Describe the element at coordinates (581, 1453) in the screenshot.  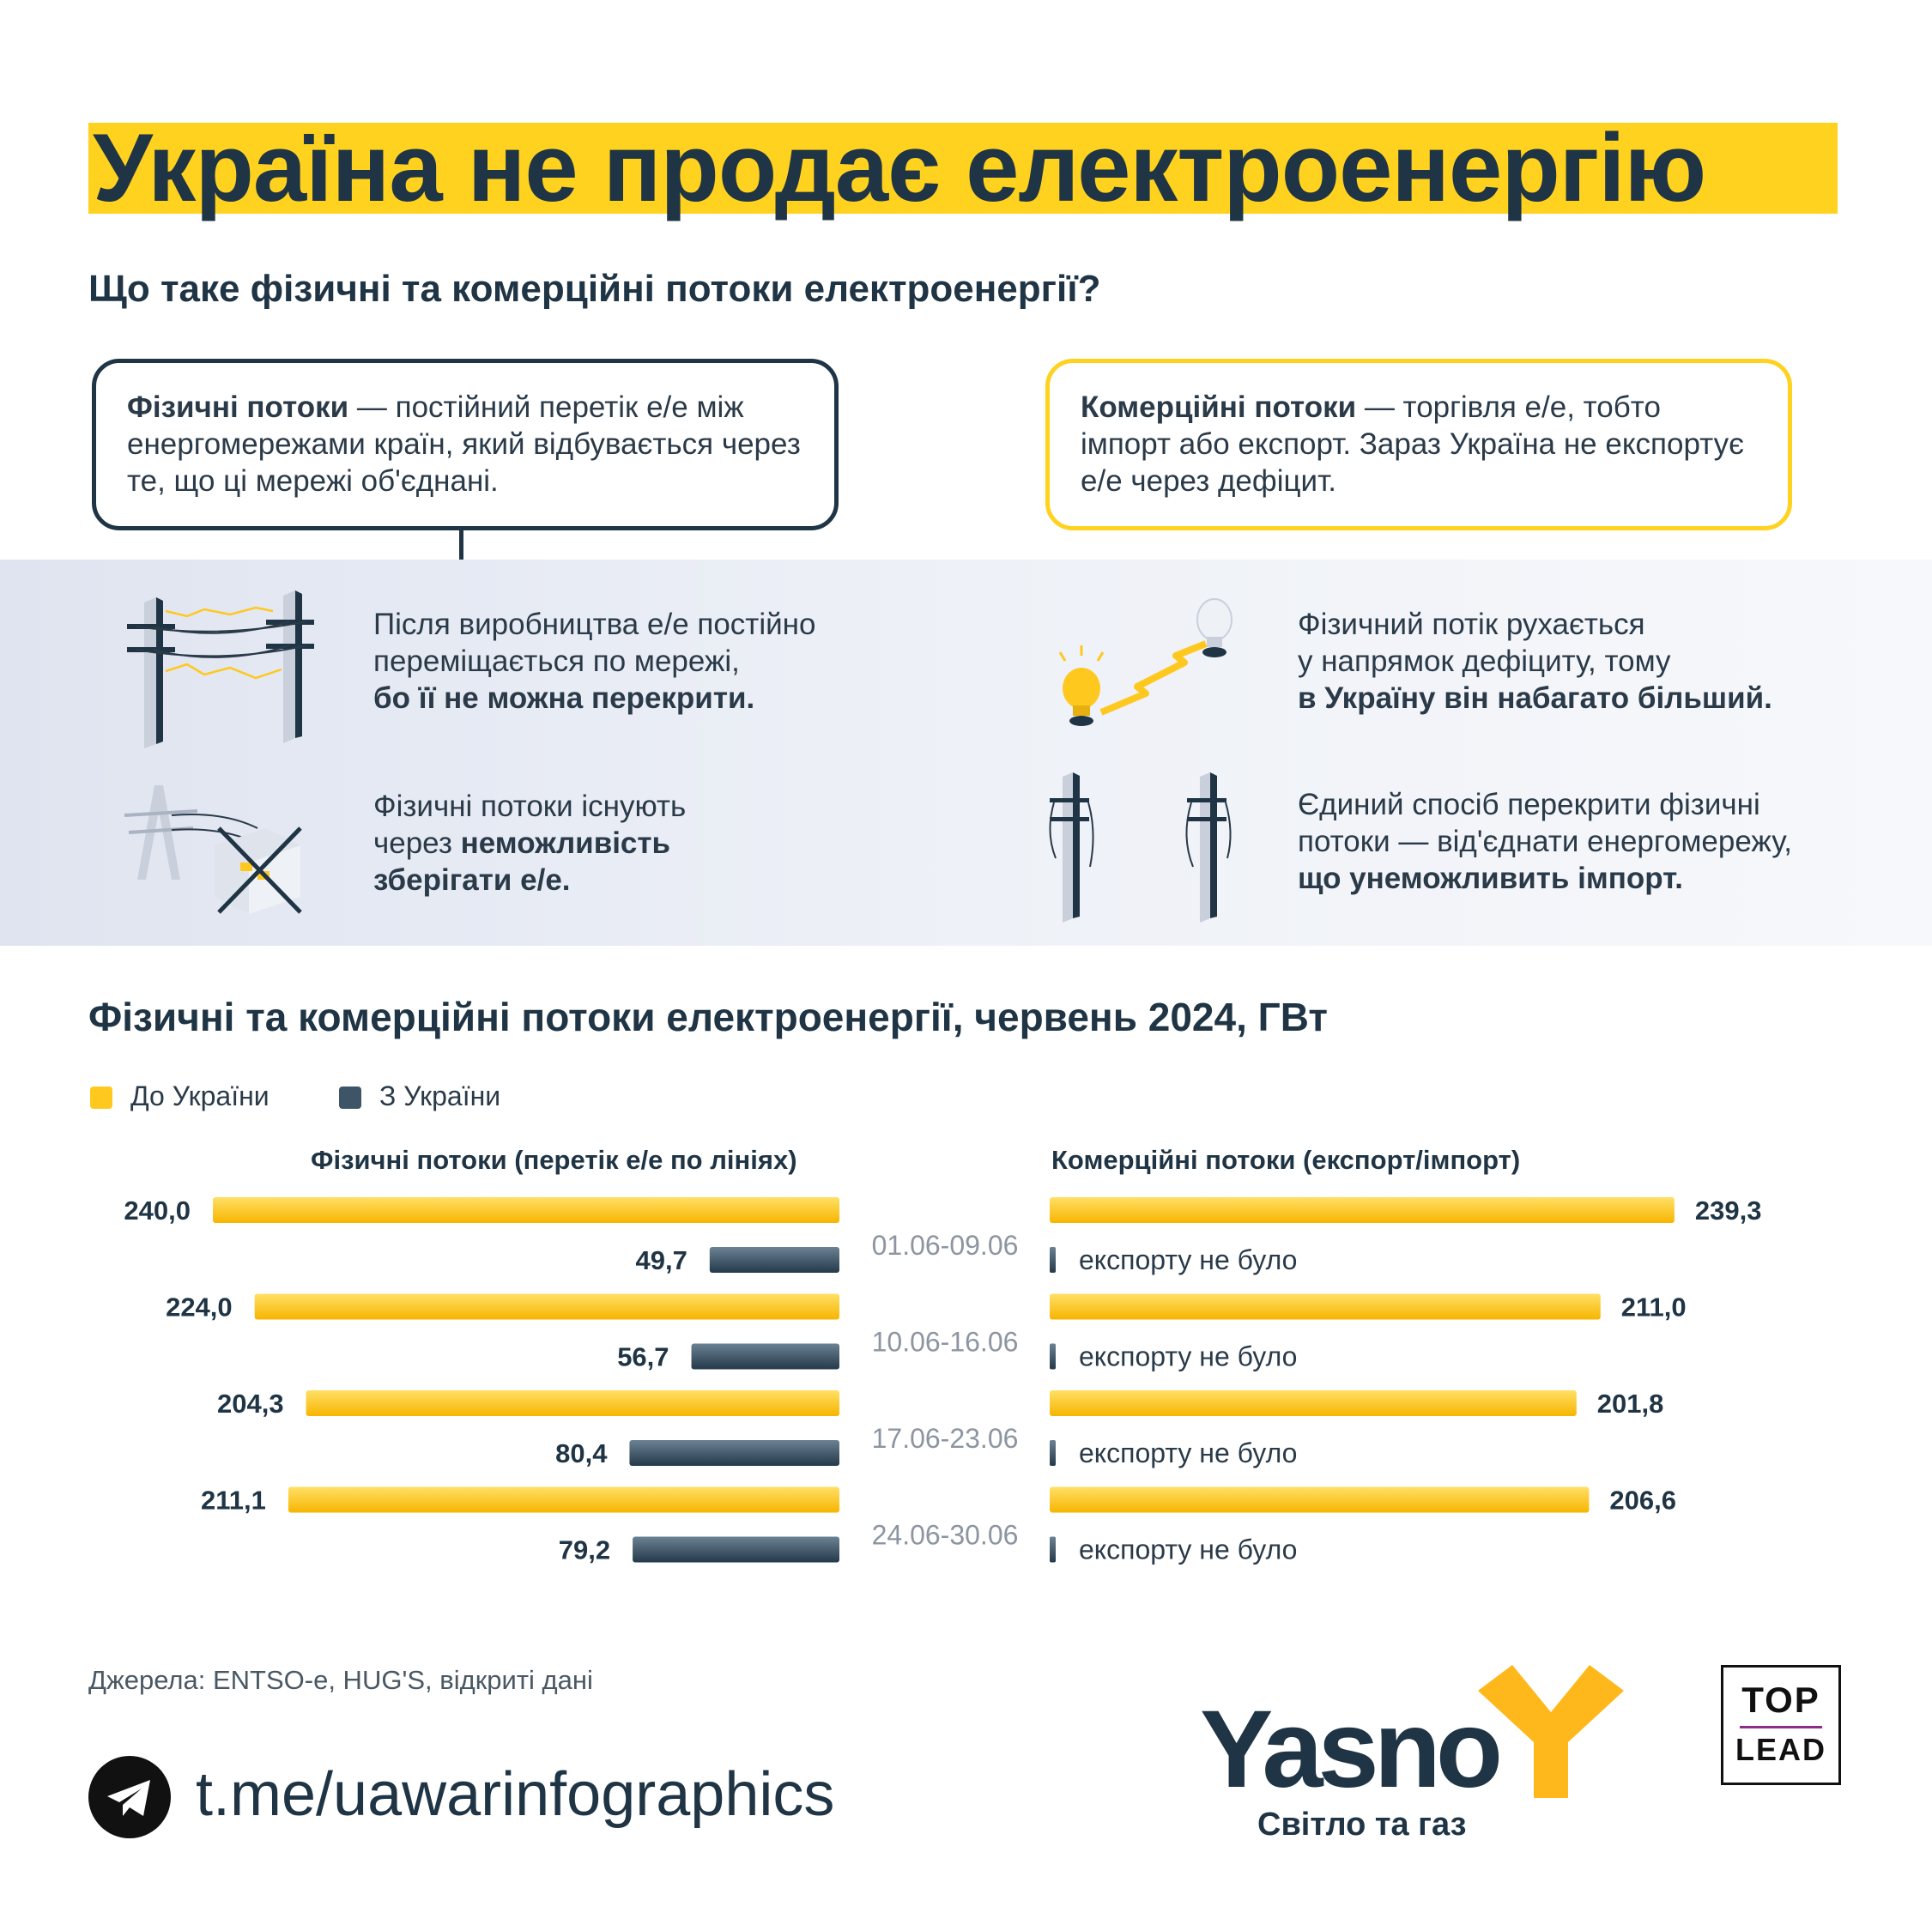
I see `value-label: 80,4` at that location.